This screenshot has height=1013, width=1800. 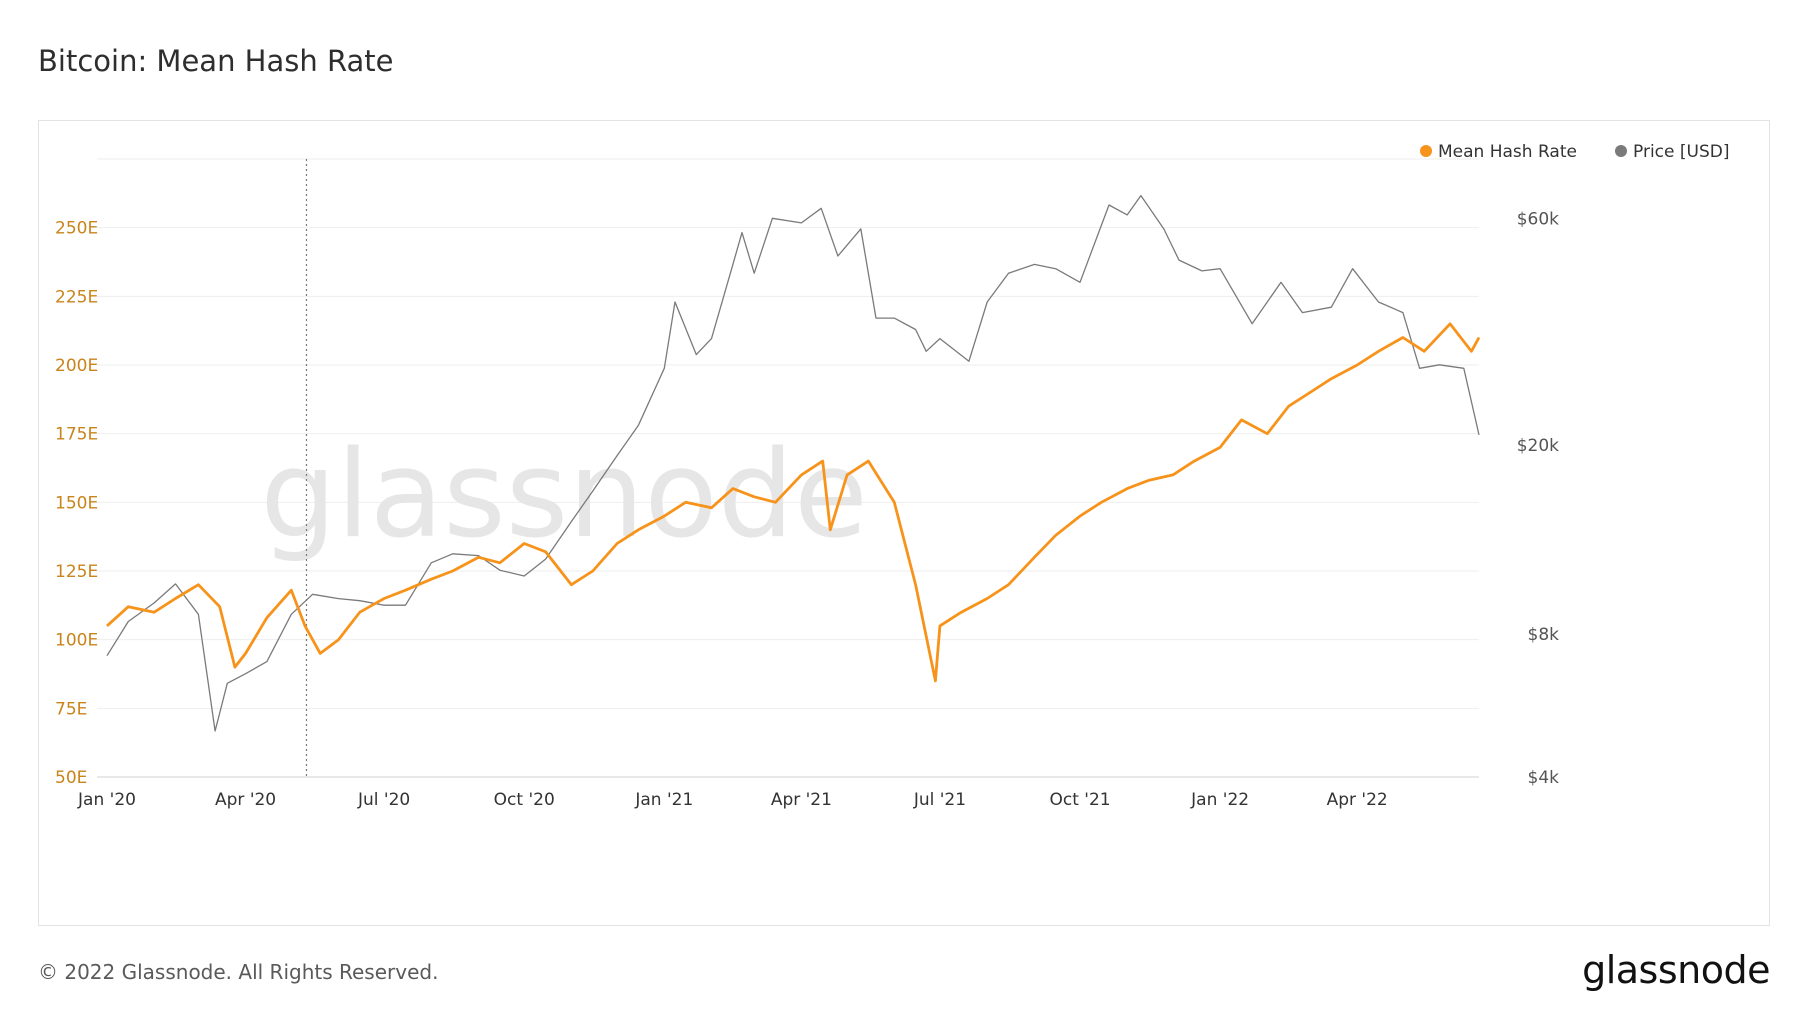 I want to click on copyright-text: © 2022 Glassnode. All Rights Reserved., so click(x=238, y=972).